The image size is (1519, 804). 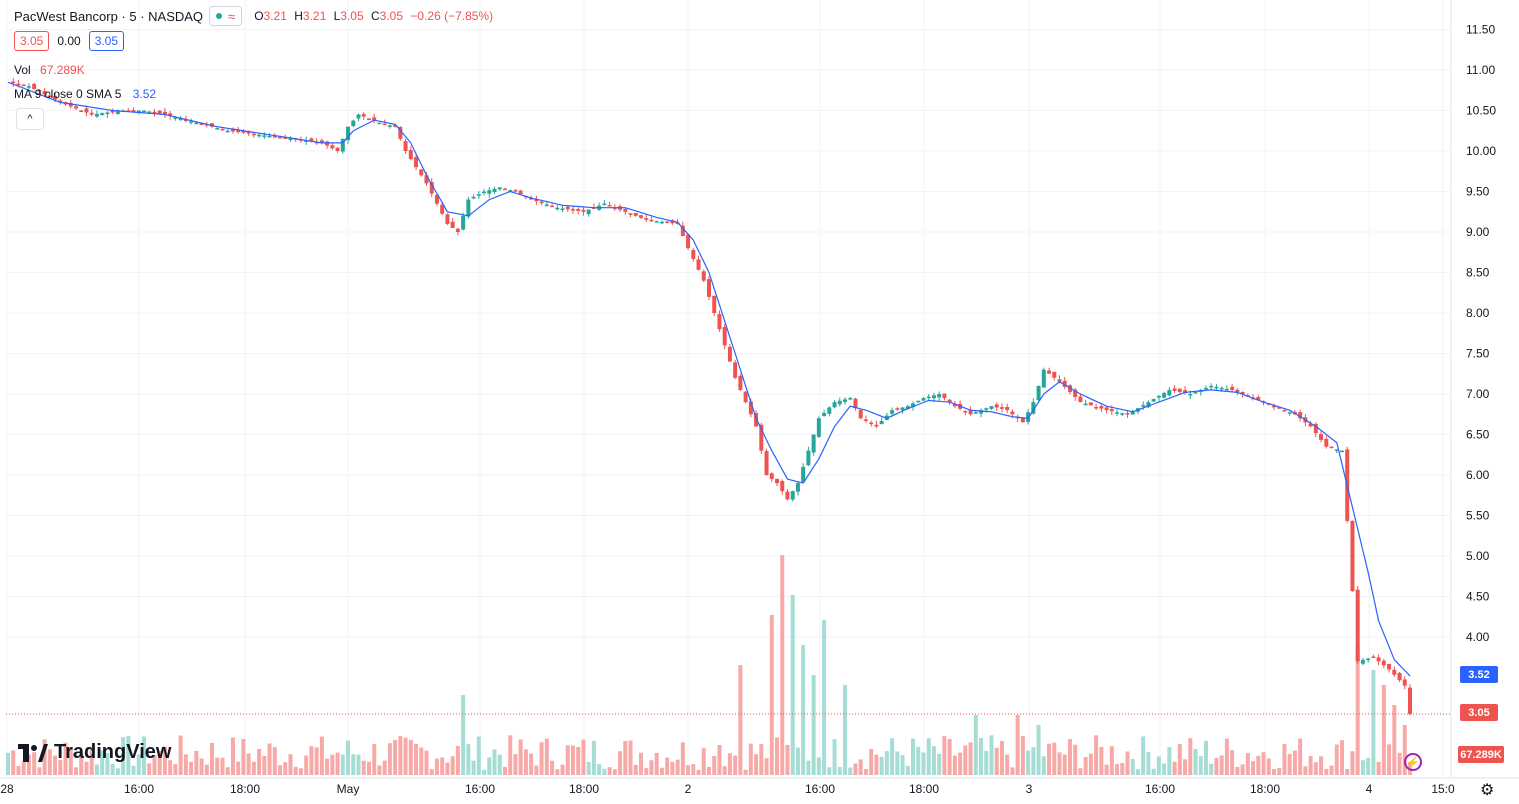 What do you see at coordinates (232, 16) in the screenshot?
I see `wave-icon: ≈` at bounding box center [232, 16].